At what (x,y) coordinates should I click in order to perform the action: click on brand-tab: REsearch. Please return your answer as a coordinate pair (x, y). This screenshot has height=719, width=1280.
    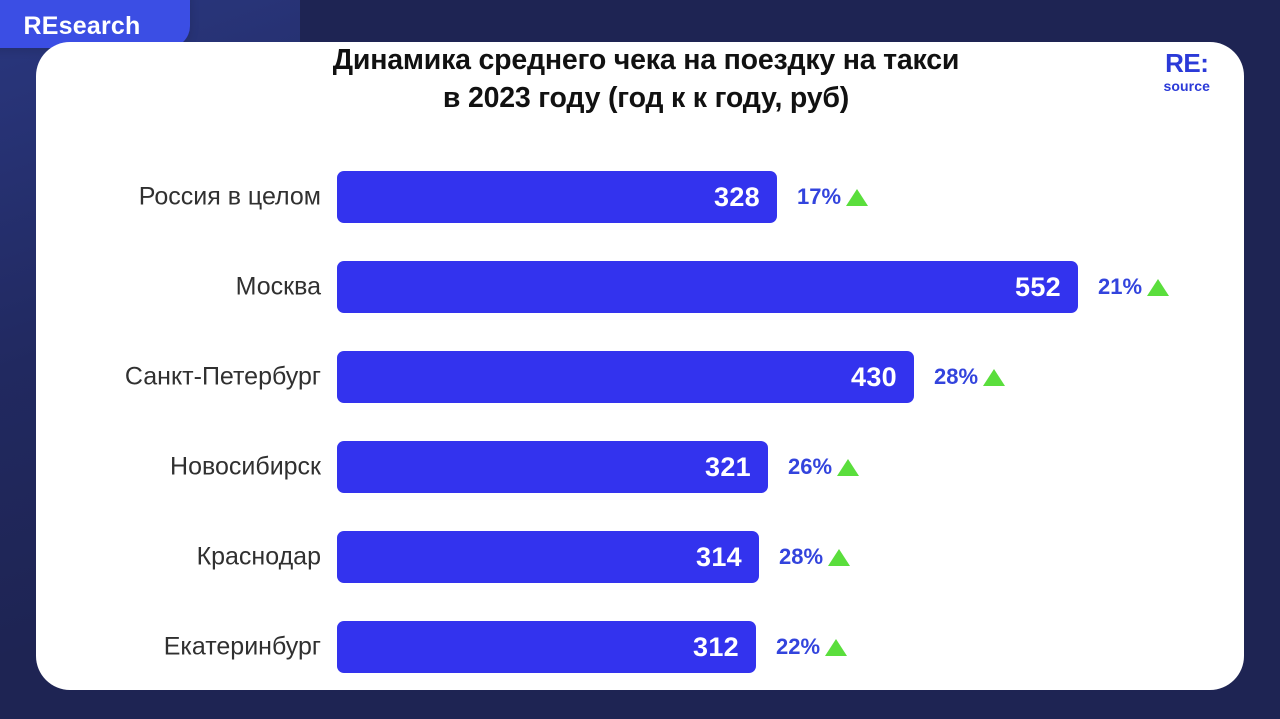
    Looking at the image, I should click on (95, 24).